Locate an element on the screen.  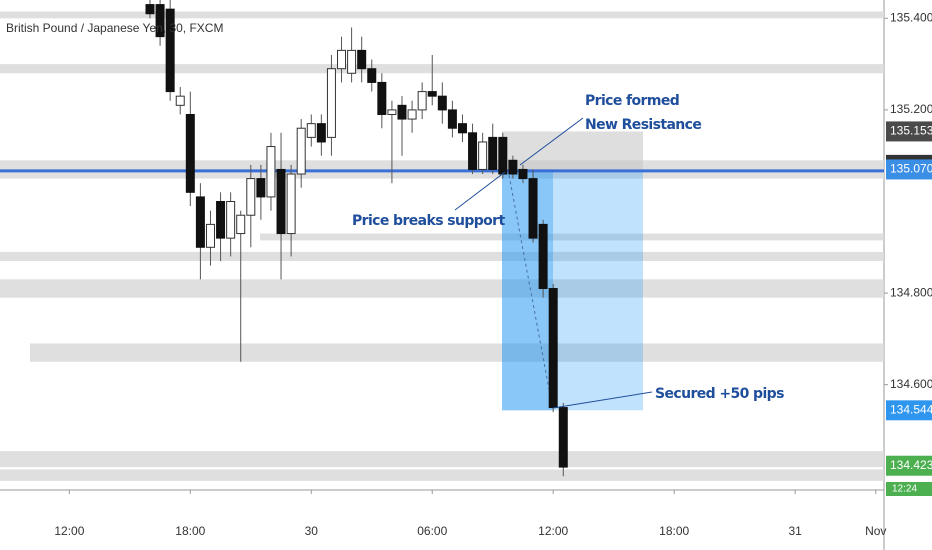
countdown-box is located at coordinates (909, 489).